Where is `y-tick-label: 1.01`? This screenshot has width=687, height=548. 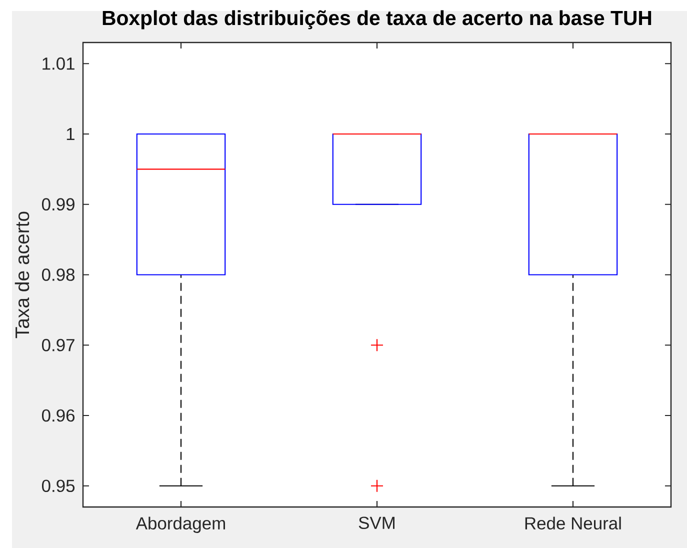
y-tick-label: 1.01 is located at coordinates (58, 63).